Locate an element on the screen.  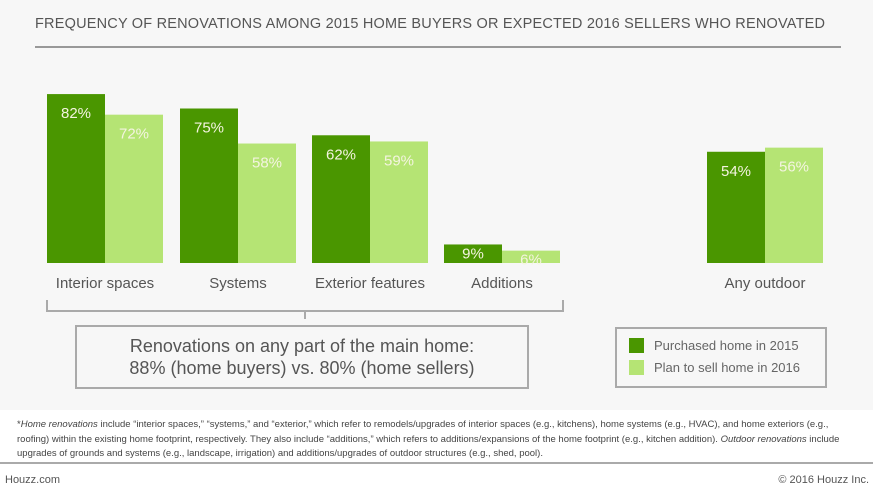
title-divider is located at coordinates (438, 47).